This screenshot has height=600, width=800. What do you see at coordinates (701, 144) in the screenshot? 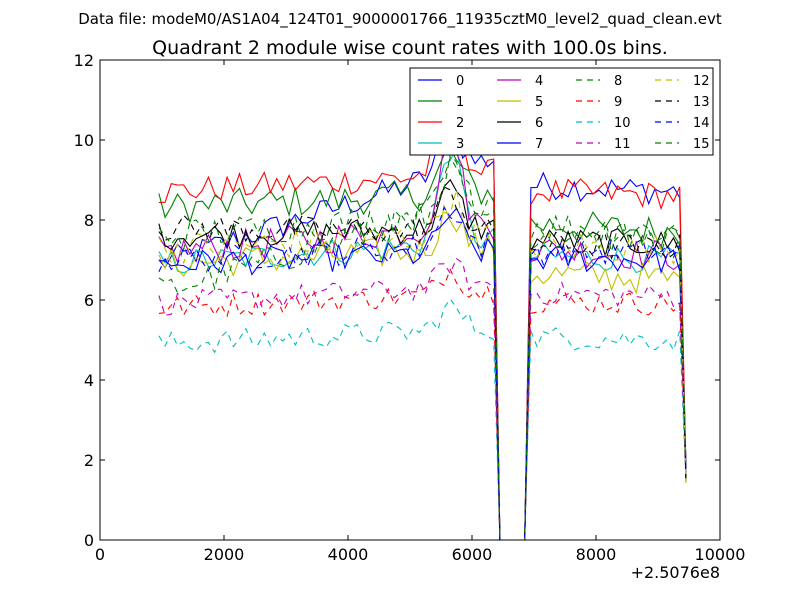
I see `legend-label-15: 15` at bounding box center [701, 144].